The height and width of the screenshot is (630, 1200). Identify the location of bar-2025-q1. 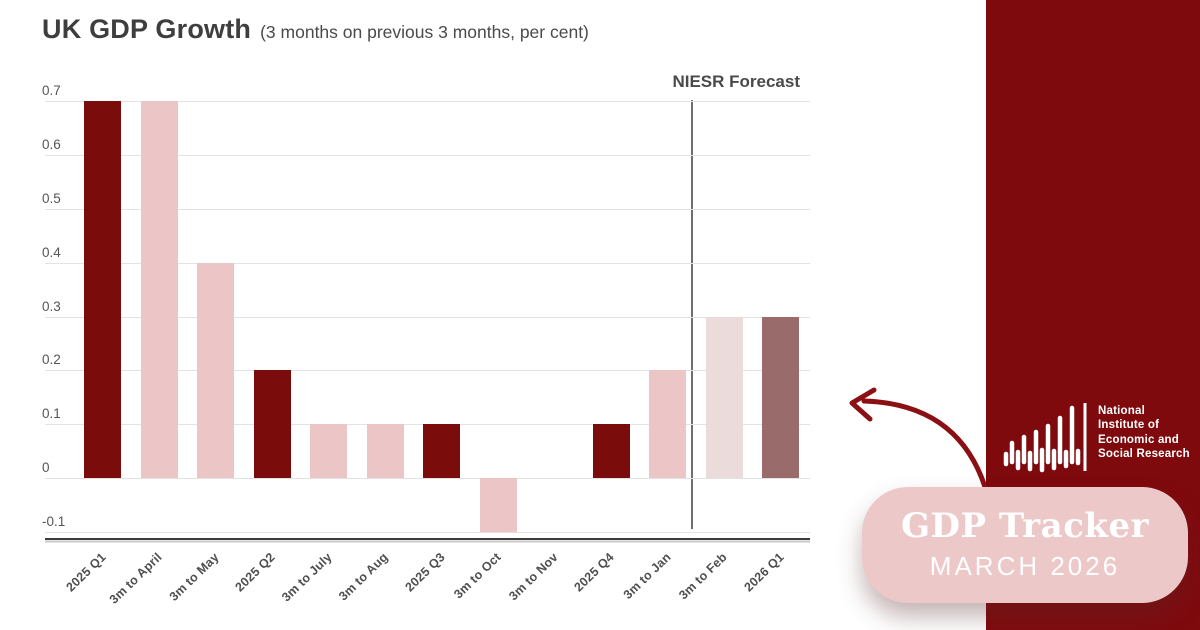
(102, 290).